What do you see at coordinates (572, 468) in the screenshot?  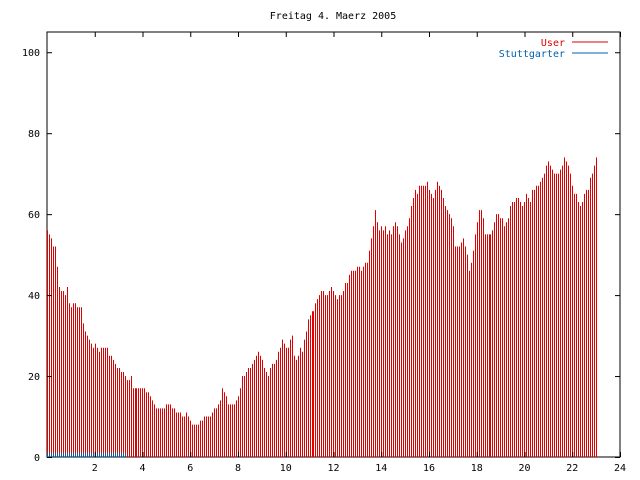 I see `x-tick-label: 22` at bounding box center [572, 468].